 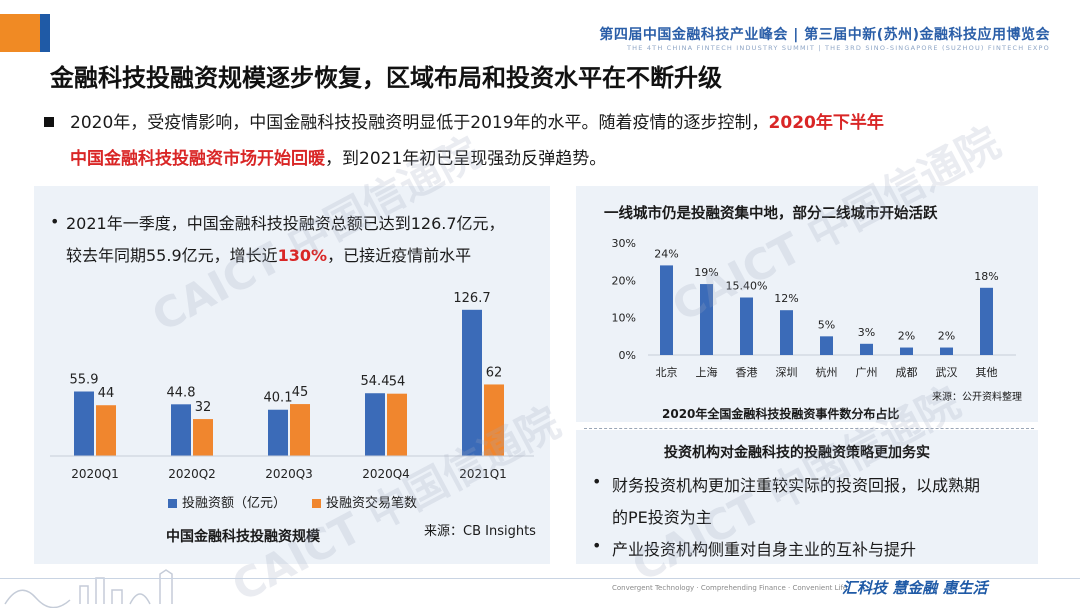 I want to click on footer-brand: 汇科技 慧金融 惠生活, so click(x=915, y=588).